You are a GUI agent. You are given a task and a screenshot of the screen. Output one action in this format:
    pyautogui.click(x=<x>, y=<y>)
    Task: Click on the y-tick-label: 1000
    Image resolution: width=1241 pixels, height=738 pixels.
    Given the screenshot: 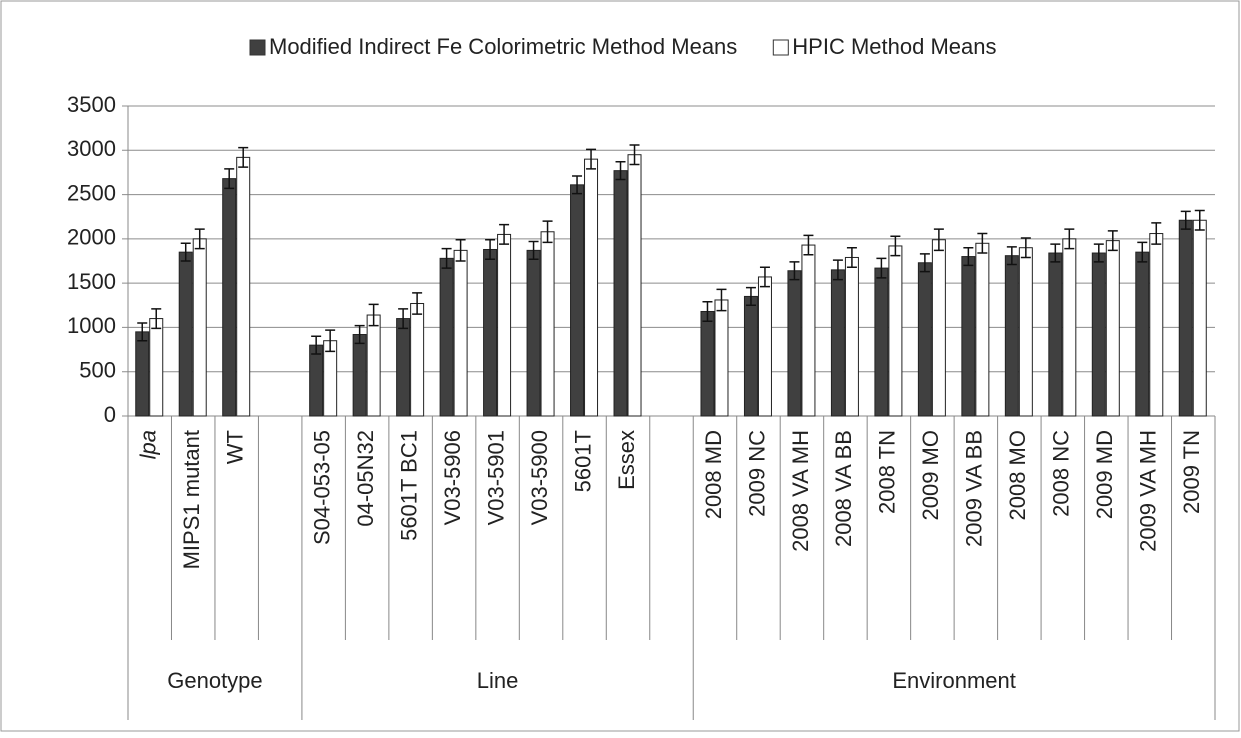 What is the action you would take?
    pyautogui.click(x=91, y=325)
    